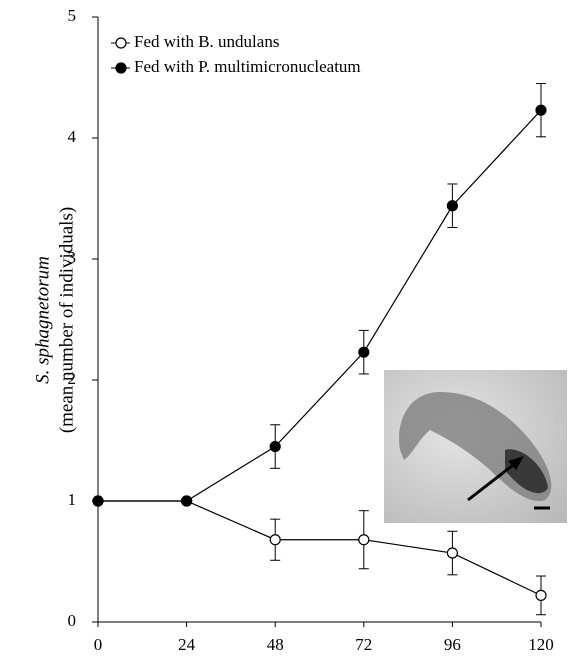  What do you see at coordinates (275, 644) in the screenshot?
I see `x-tick-label: 48` at bounding box center [275, 644].